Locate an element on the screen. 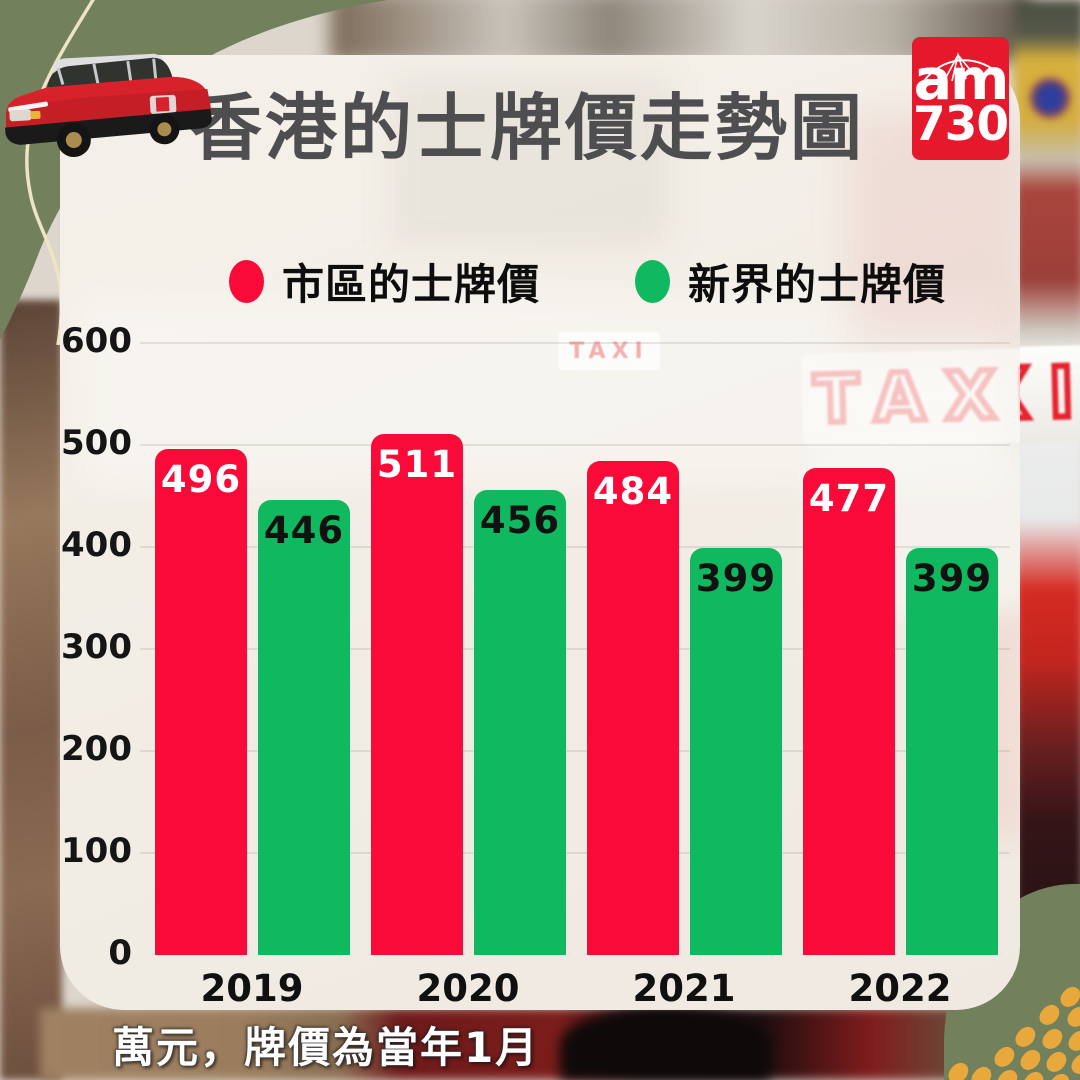 This screenshot has width=1080, height=1080. bar-2019-urban: 496 is located at coordinates (201, 702).